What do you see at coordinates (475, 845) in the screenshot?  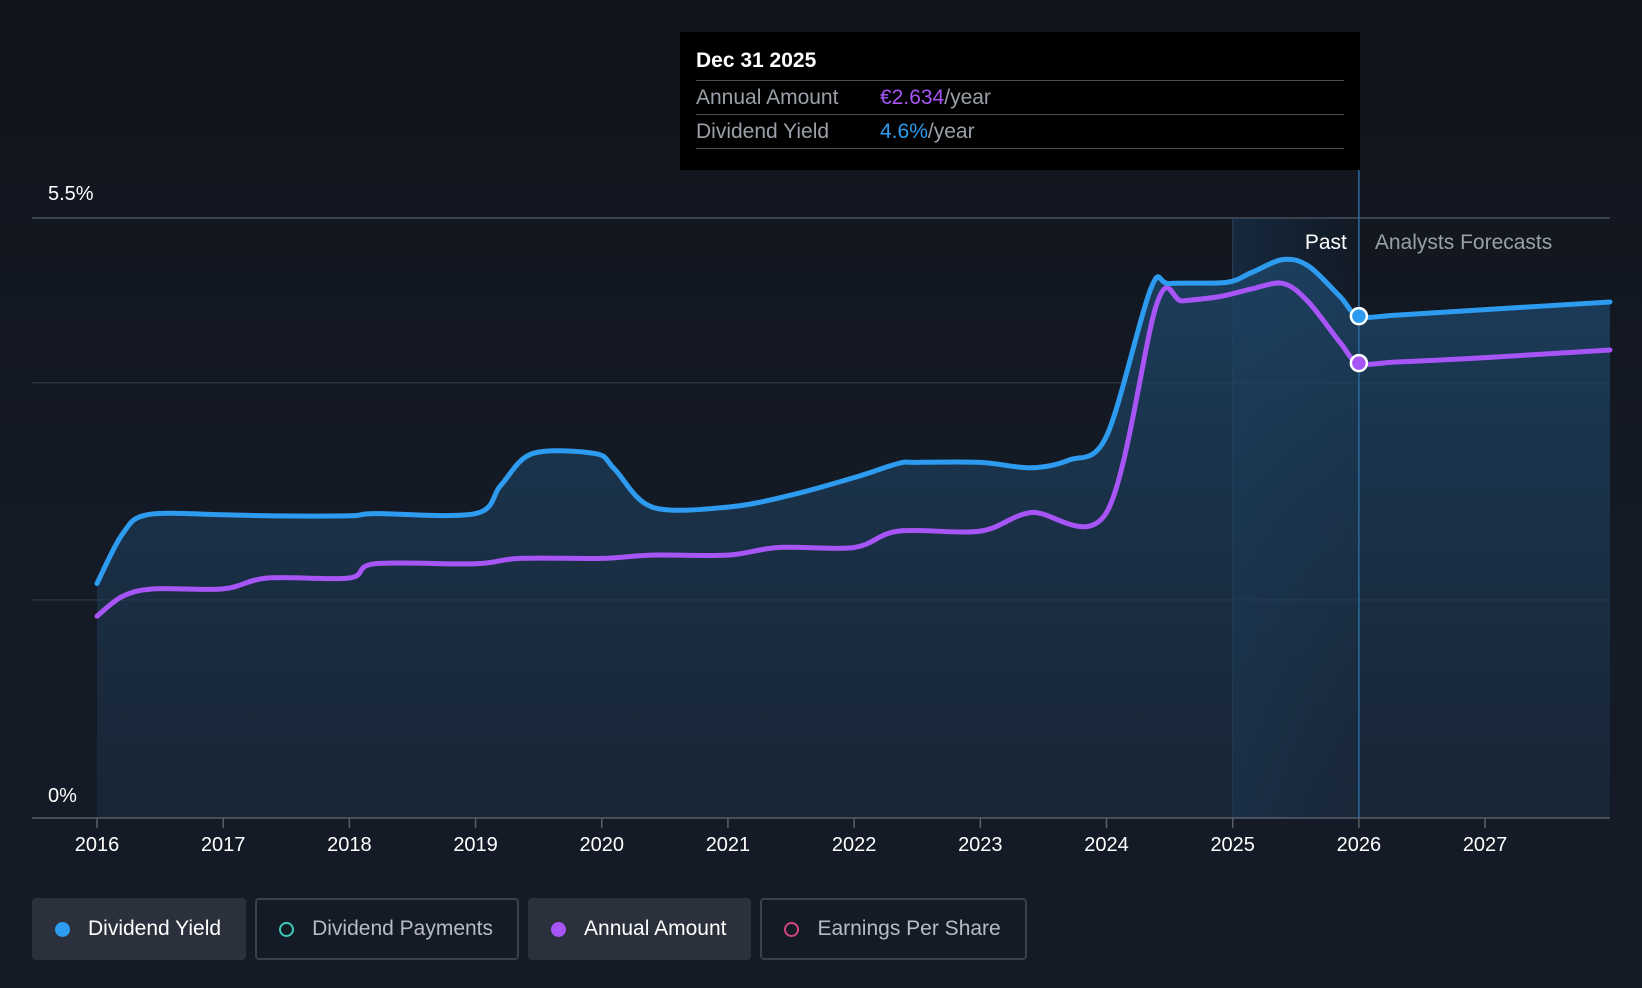 I see `x-tick-label-2019: 2019` at bounding box center [475, 845].